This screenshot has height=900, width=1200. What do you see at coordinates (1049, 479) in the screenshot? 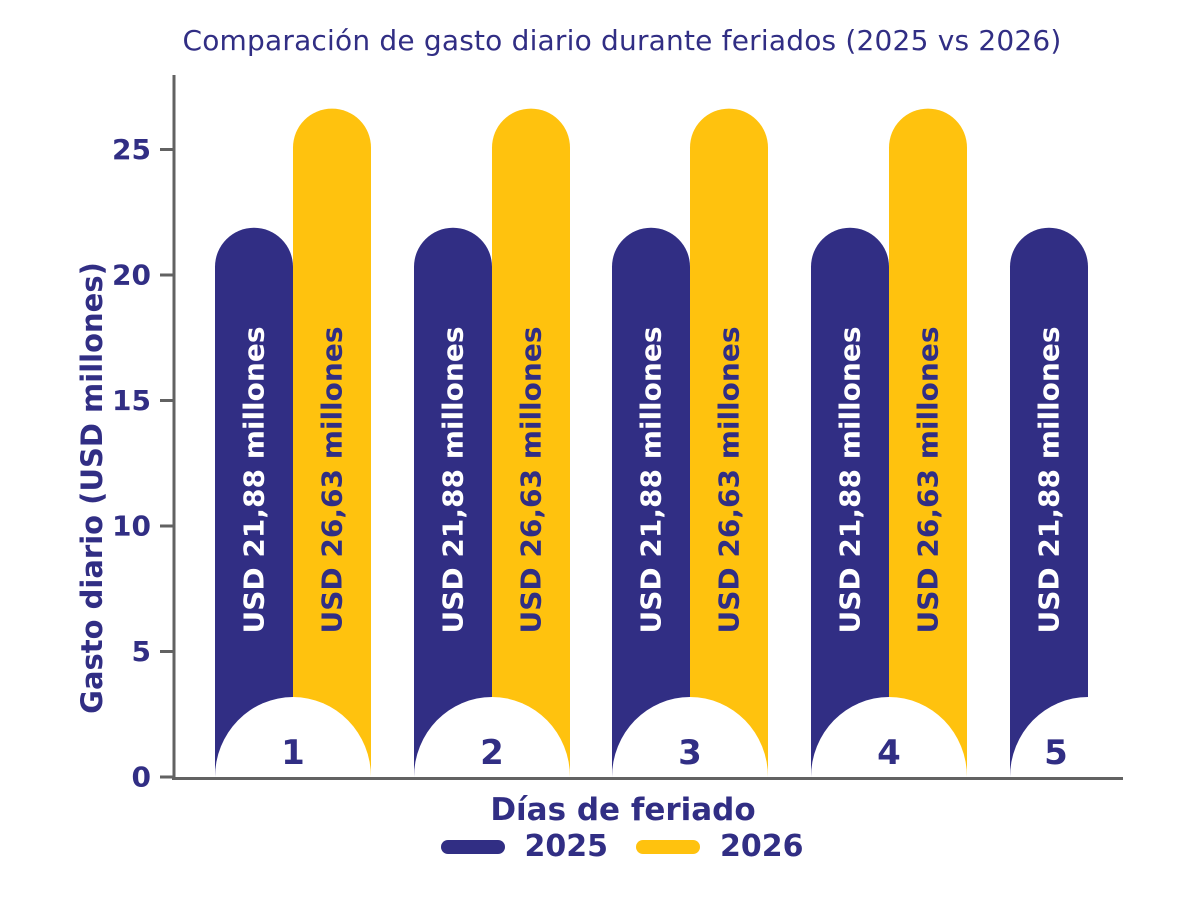
I see `bar-value-label-2025-day-5: USD 21,88 millones` at bounding box center [1049, 479].